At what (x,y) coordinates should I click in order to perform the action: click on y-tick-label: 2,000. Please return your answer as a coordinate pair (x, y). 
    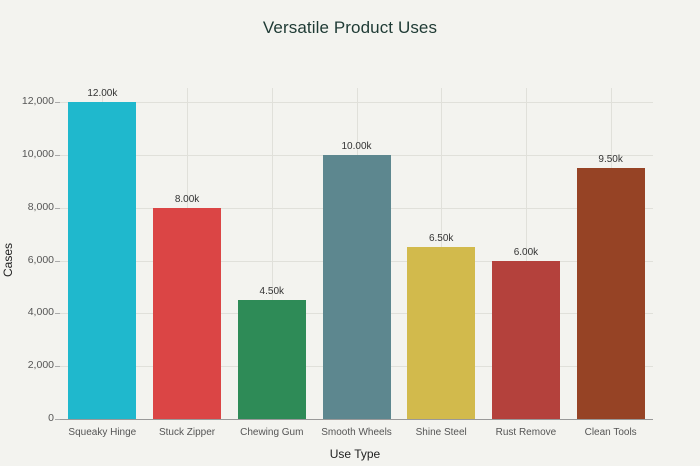
    Looking at the image, I should click on (40, 365).